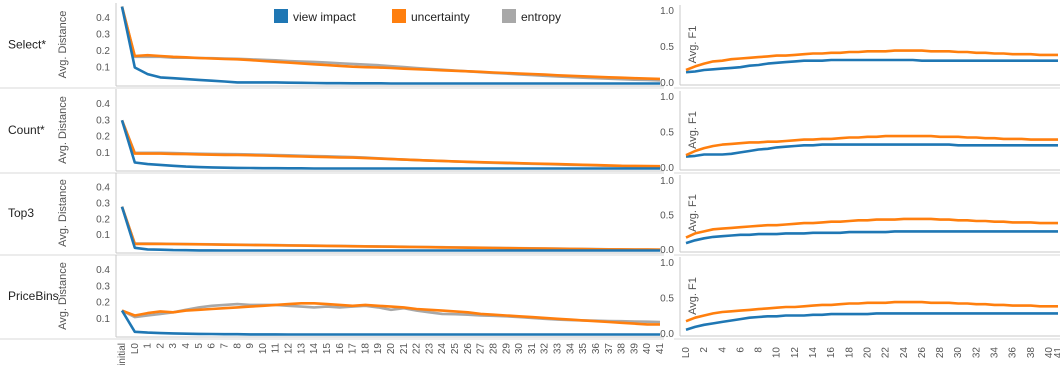 Image resolution: width=1060 pixels, height=365 pixels. I want to click on x-tick-label: 6, so click(740, 350).